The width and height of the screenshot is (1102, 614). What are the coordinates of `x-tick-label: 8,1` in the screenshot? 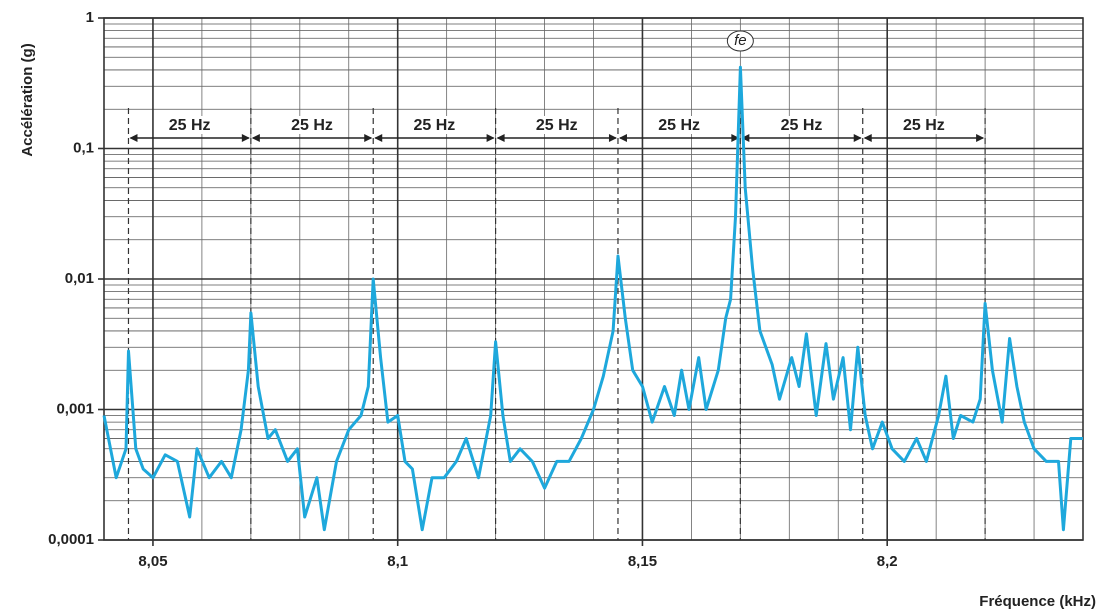 It's located at (397, 561).